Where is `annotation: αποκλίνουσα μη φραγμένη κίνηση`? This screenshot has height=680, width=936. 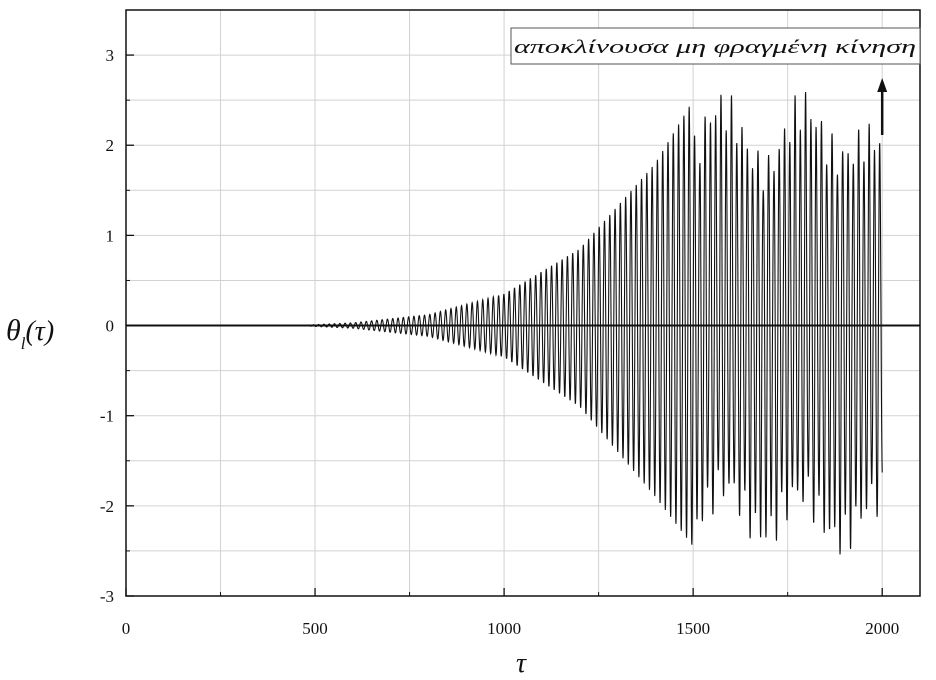
annotation: αποκλίνουσα μη φραγμένη κίνηση is located at coordinates (715, 81).